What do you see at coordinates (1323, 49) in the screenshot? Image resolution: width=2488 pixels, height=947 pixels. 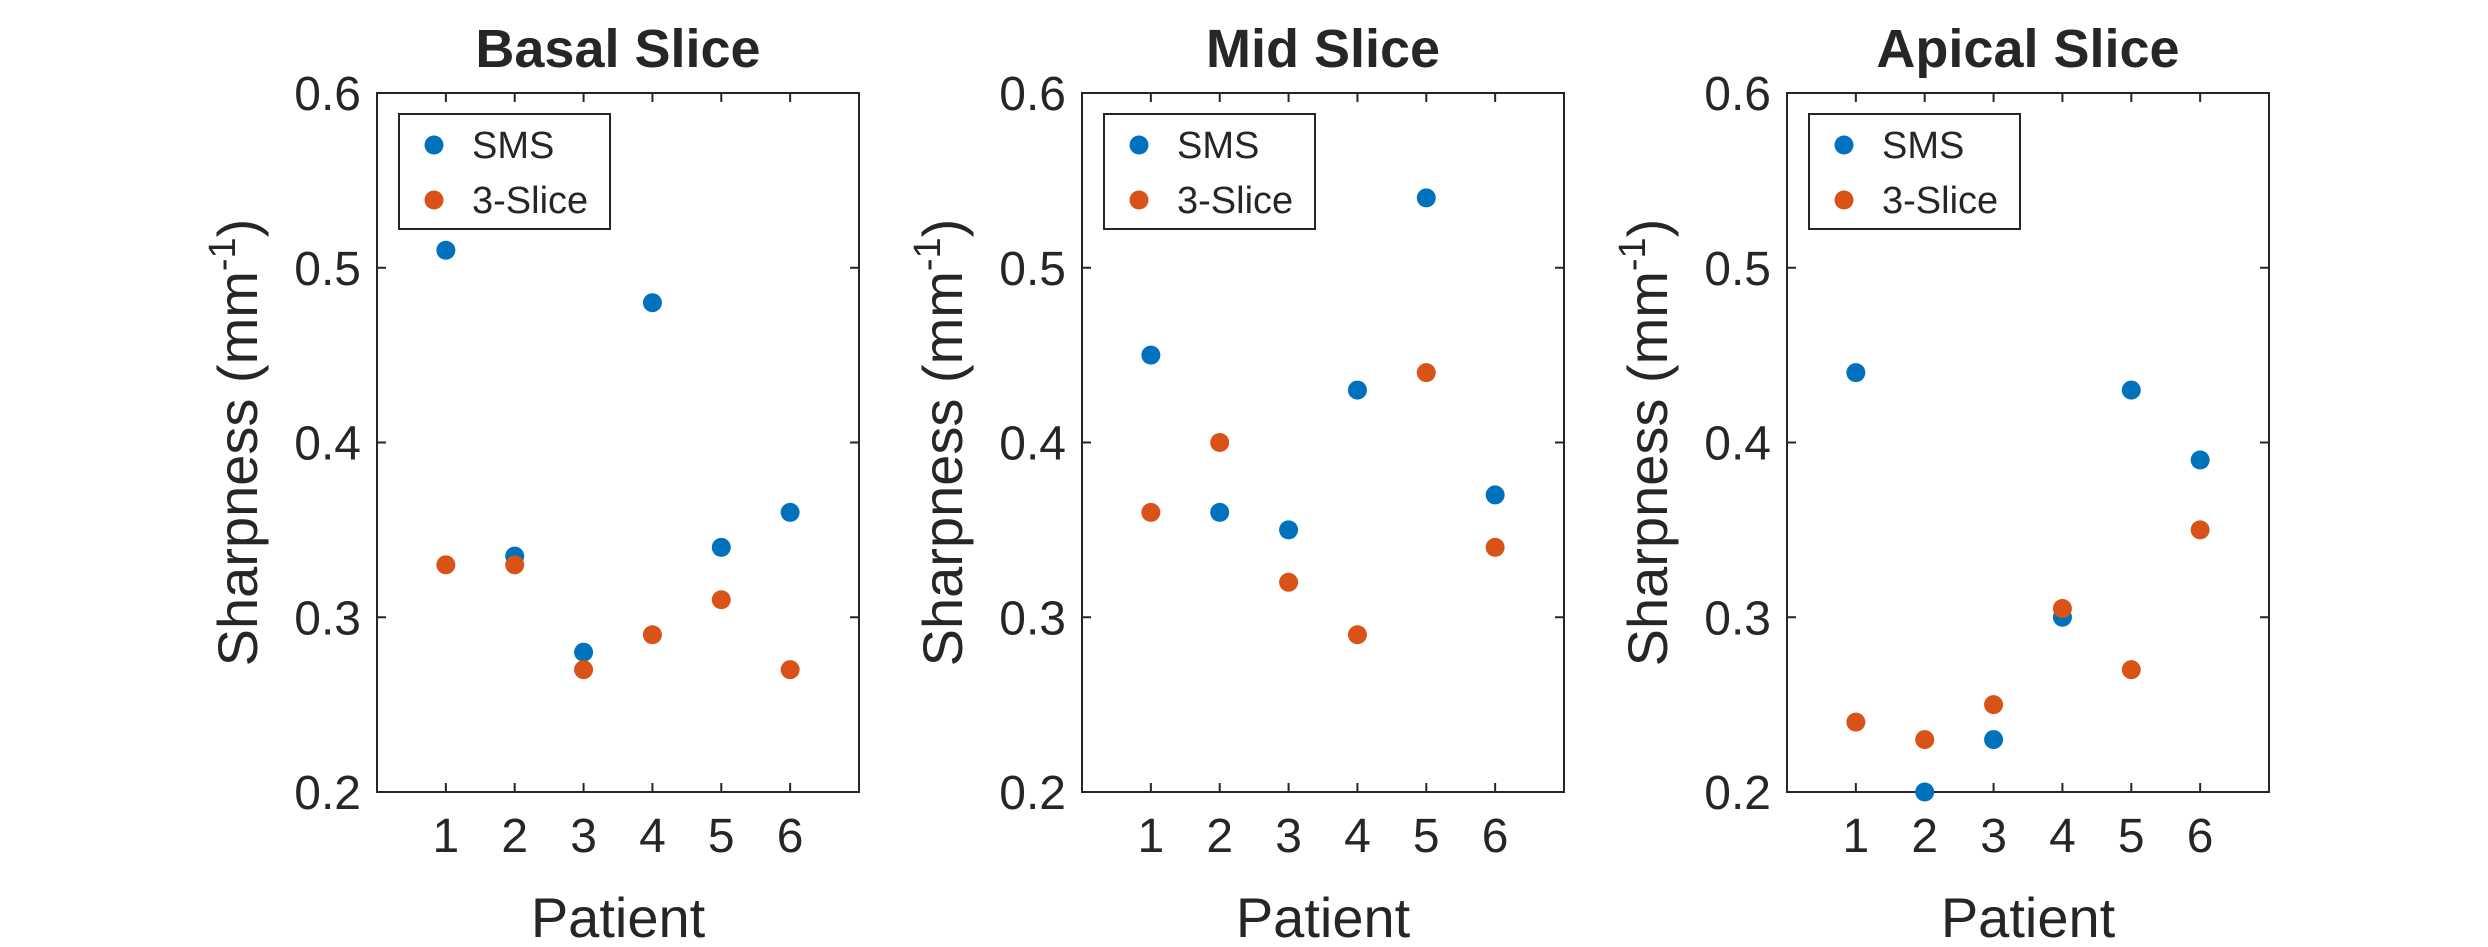 I see `chart-title: Mid Slice` at bounding box center [1323, 49].